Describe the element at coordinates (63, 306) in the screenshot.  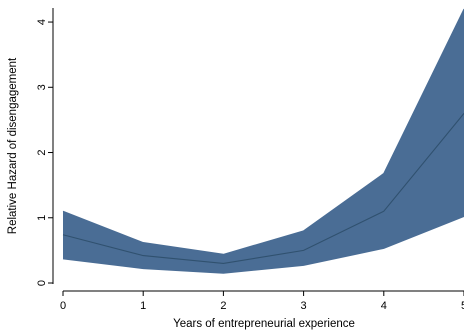
I see `x-tick-label: 0` at that location.